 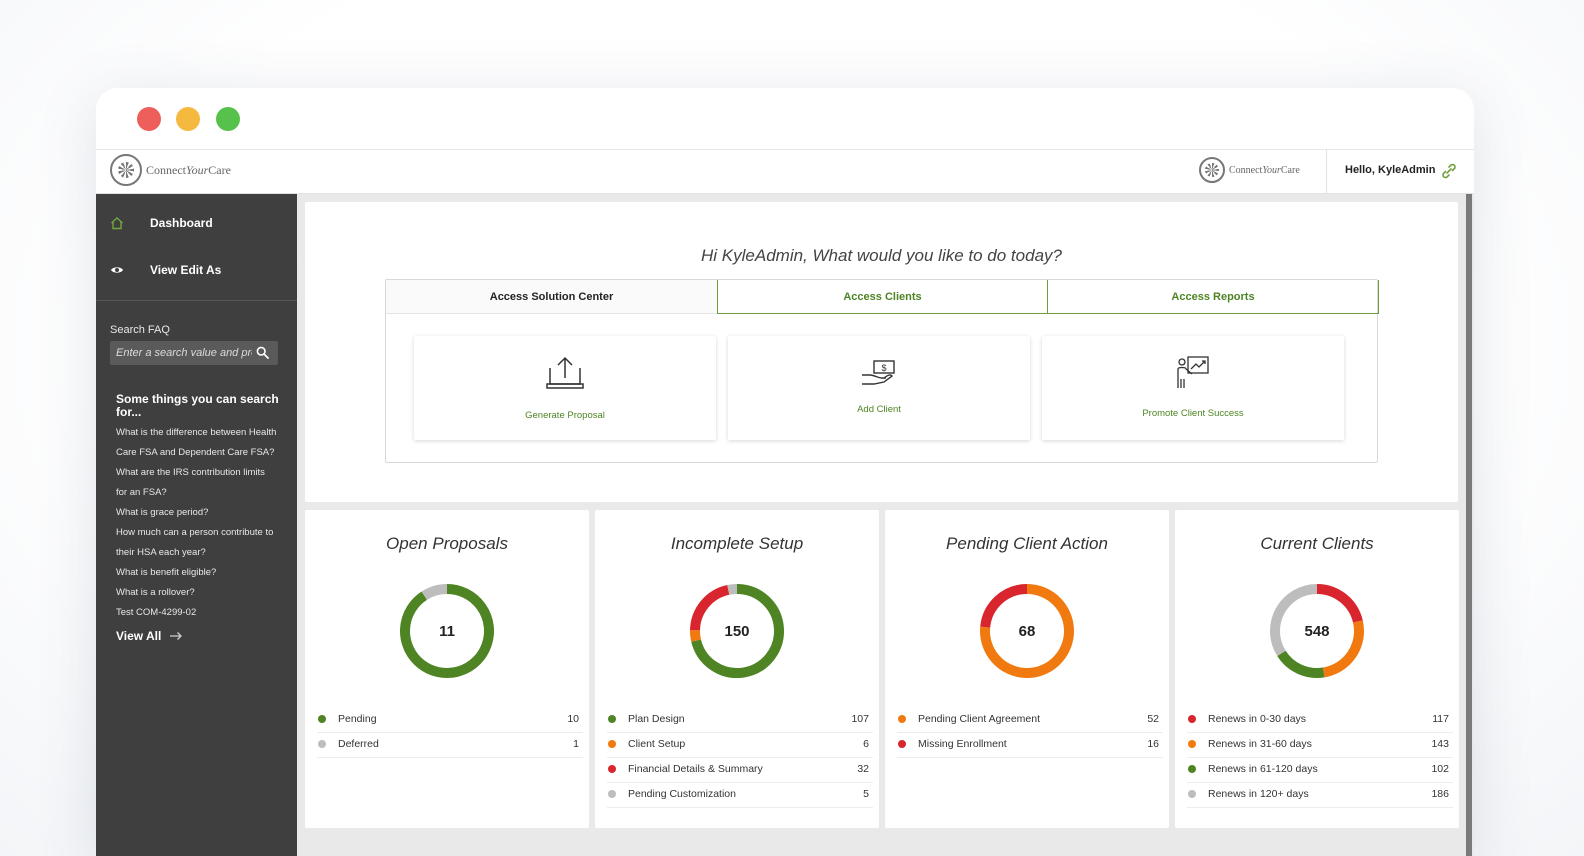 I want to click on legend-item: Missing Enrollment 16, so click(x=1030, y=745).